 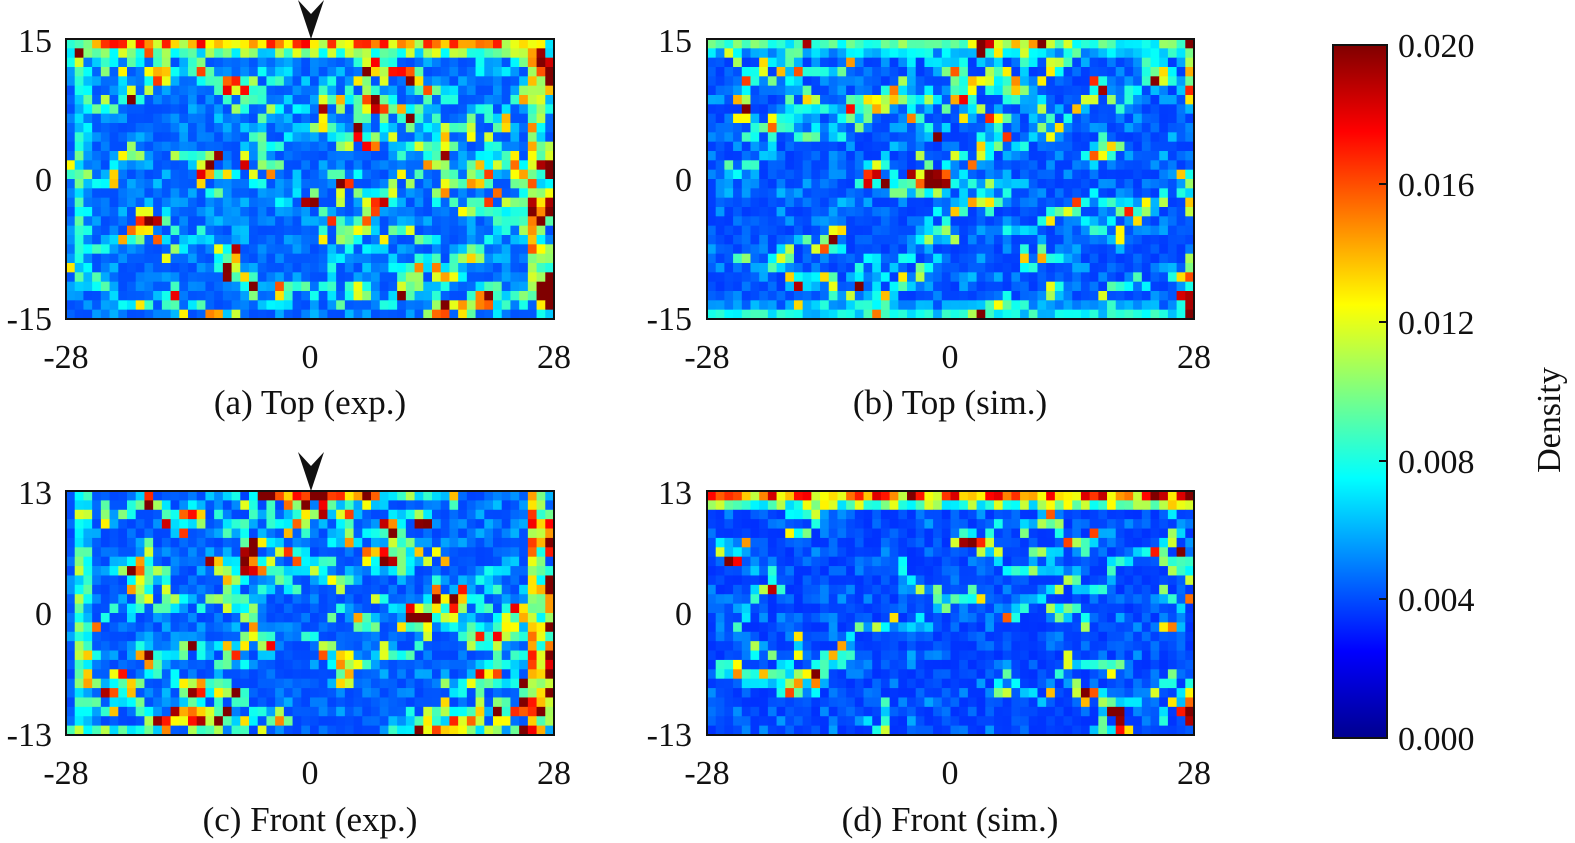 What do you see at coordinates (683, 180) in the screenshot?
I see `ytick-b-mid: 0` at bounding box center [683, 180].